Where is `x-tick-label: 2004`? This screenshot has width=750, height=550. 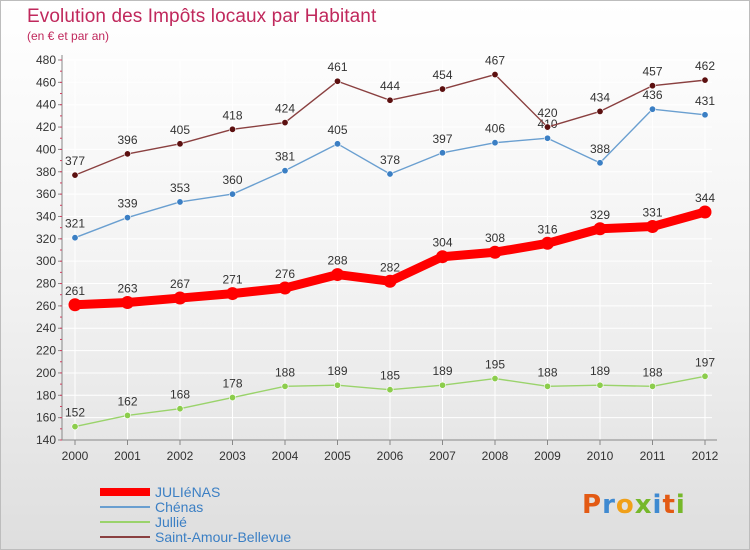
x-tick-label: 2004 is located at coordinates (285, 456).